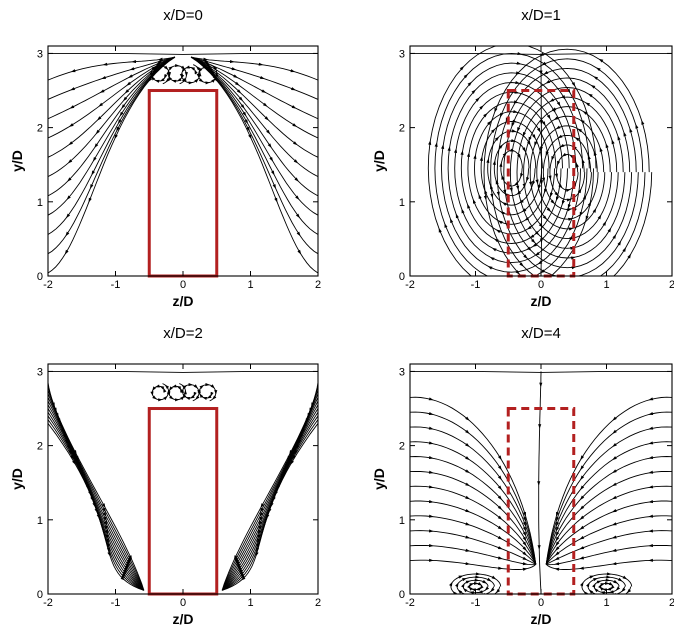 Image resolution: width=674 pixels, height=632 pixels. Describe the element at coordinates (40, 277) in the screenshot. I see `y-tick-label: 0` at that location.